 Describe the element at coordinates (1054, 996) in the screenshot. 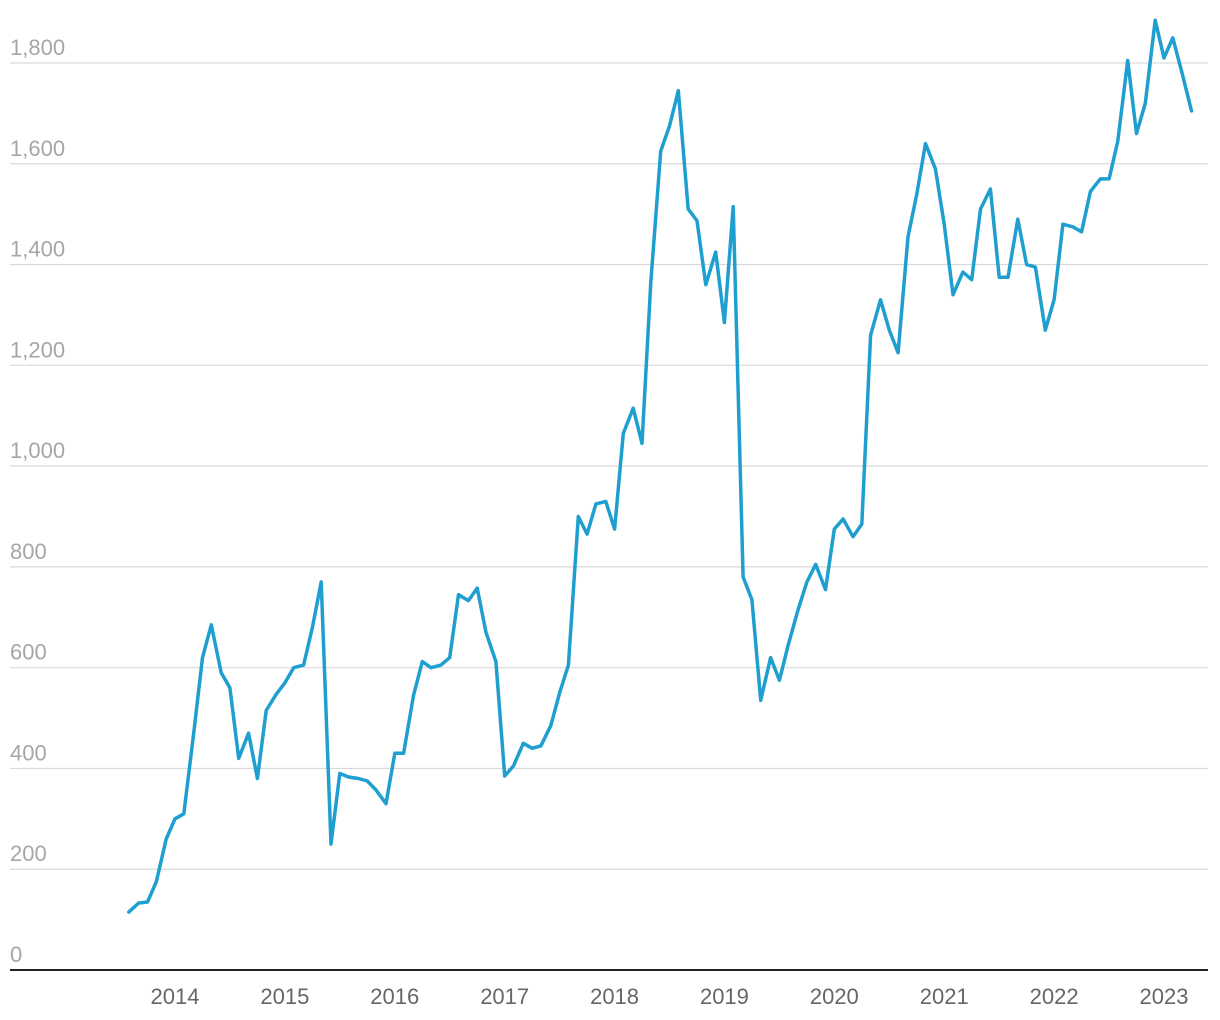

I see `x-tick-label-2022: 2022` at that location.